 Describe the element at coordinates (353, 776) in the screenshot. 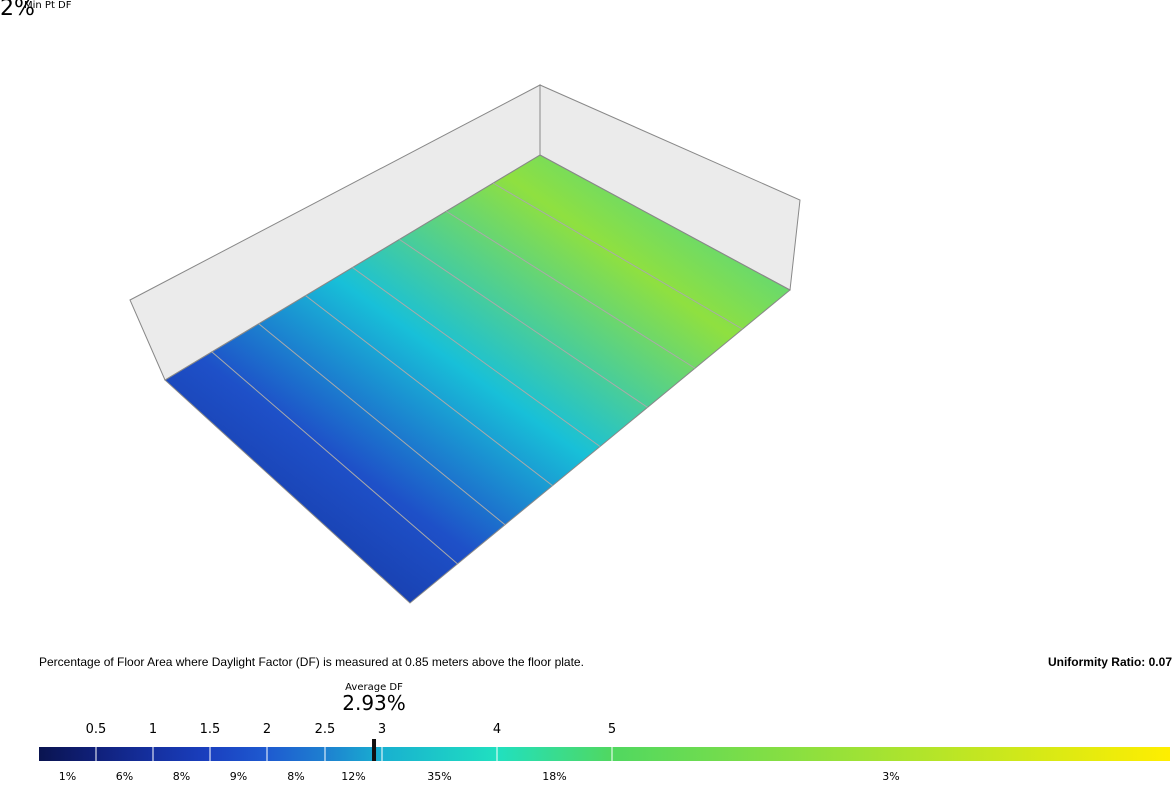

I see `segment-percent: 12%` at that location.